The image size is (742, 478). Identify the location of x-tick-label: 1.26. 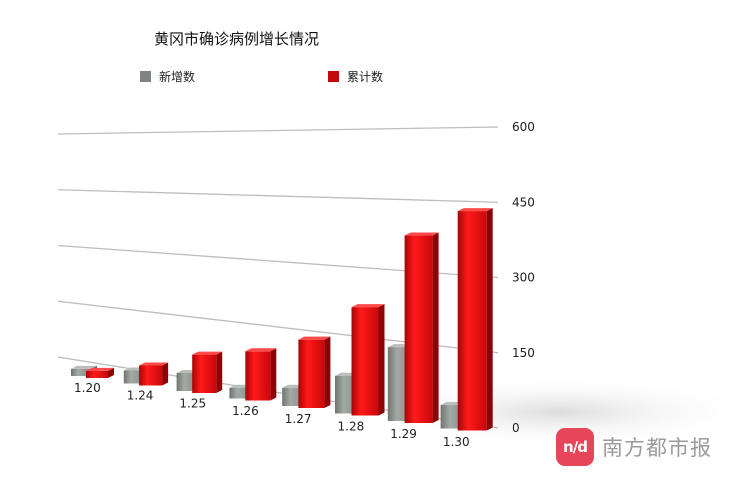
(245, 411).